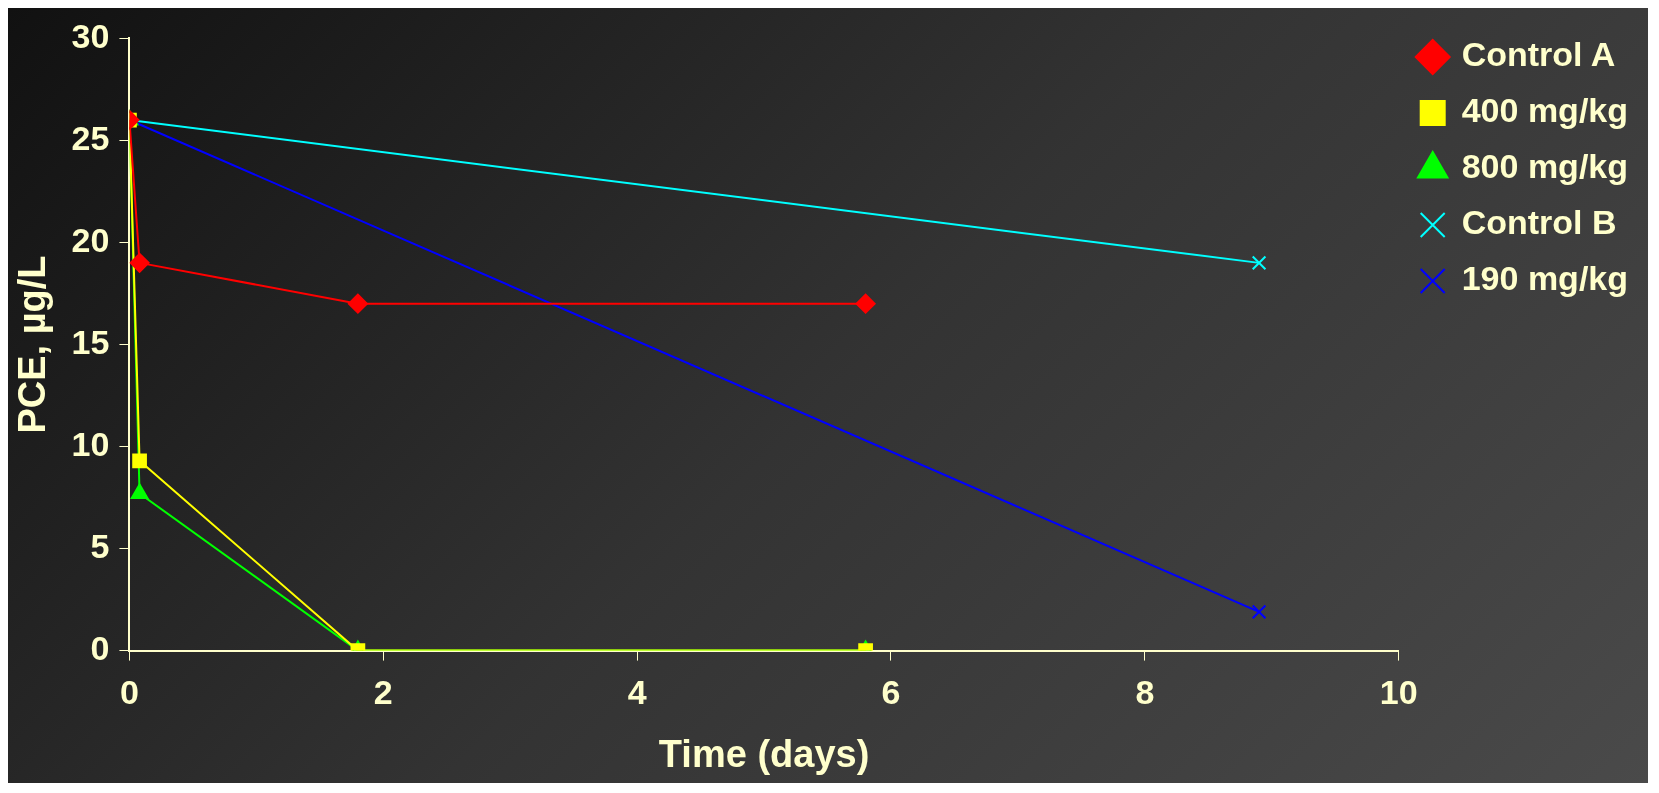  What do you see at coordinates (1398, 692) in the screenshot?
I see `x-tick-label: 10` at bounding box center [1398, 692].